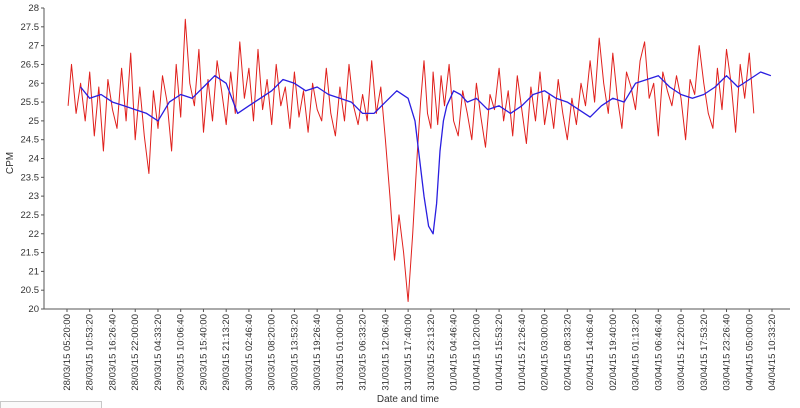 This screenshot has height=408, width=800. I want to click on y-tick-label: 22, so click(33, 234).